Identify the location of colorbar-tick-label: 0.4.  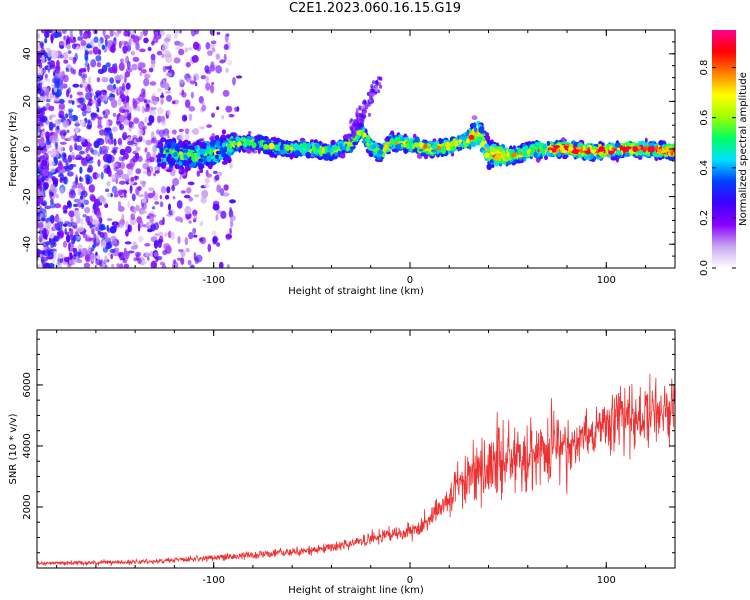
(704, 168).